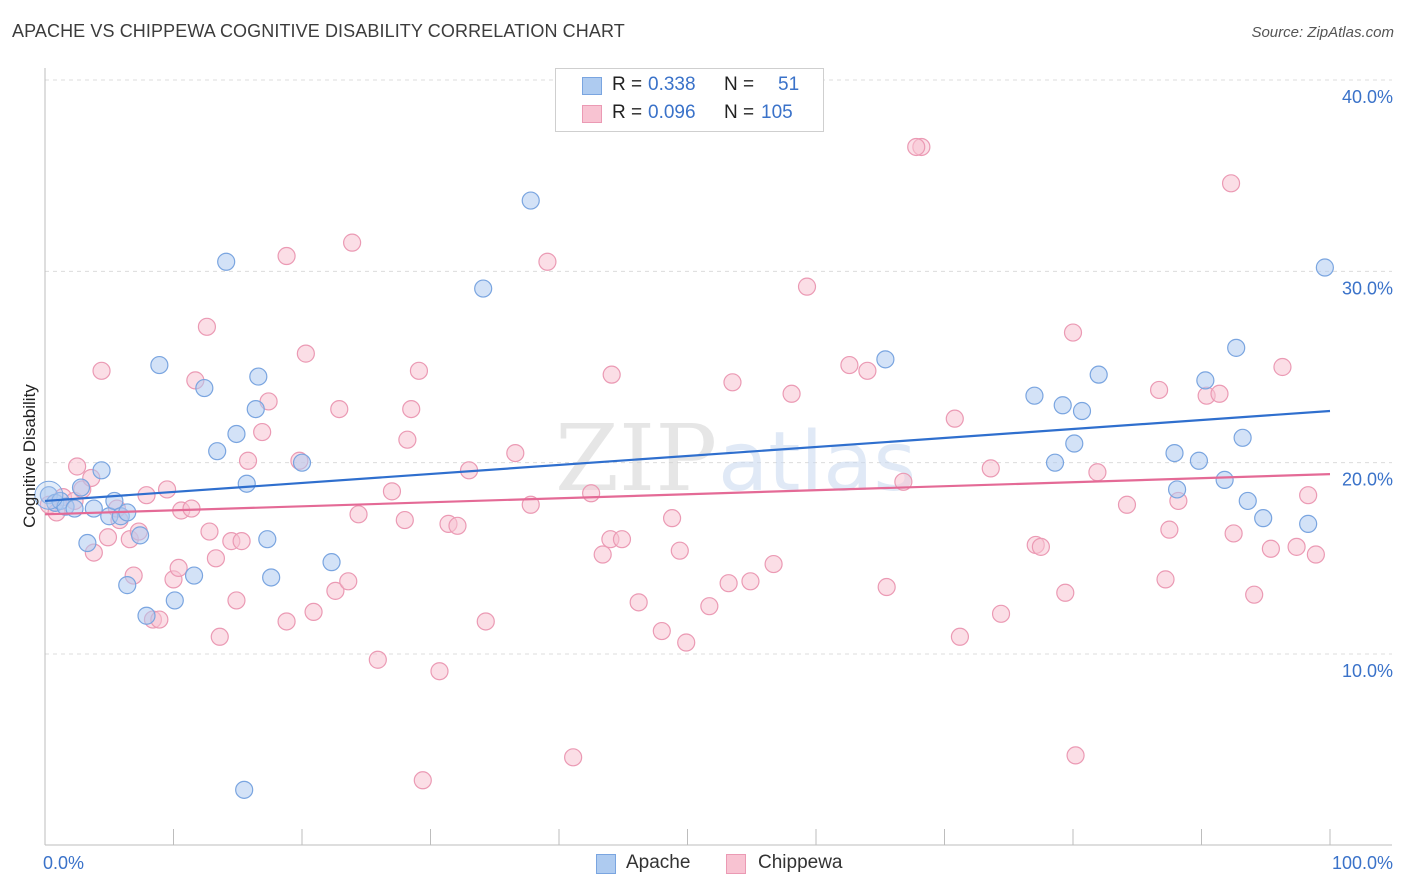  Describe the element at coordinates (687, 494) in the screenshot. I see `chippewa-trend-line` at that location.